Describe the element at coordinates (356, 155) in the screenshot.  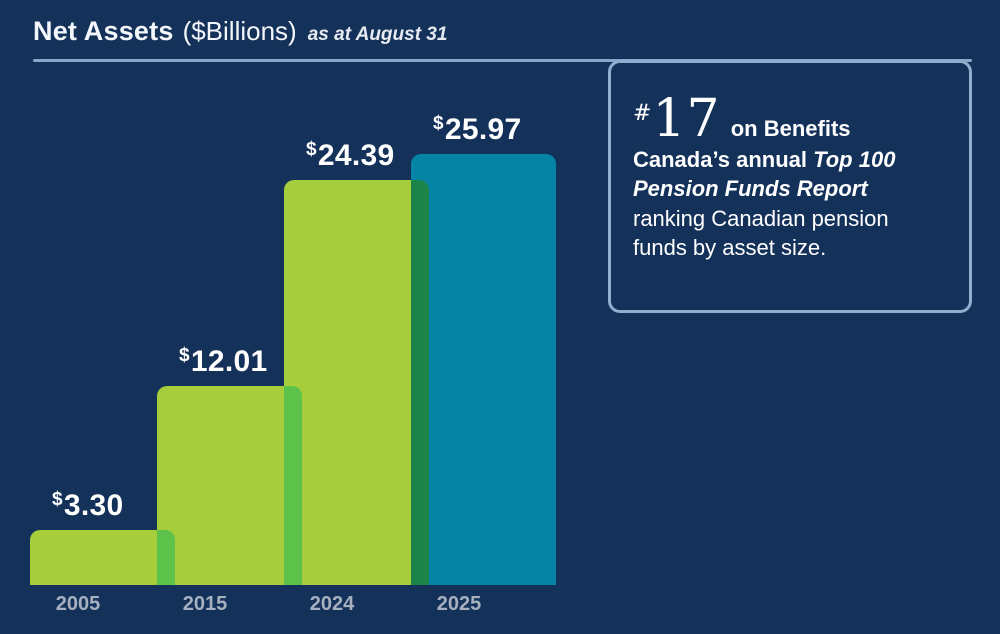
I see `value-number: 24.39` at that location.